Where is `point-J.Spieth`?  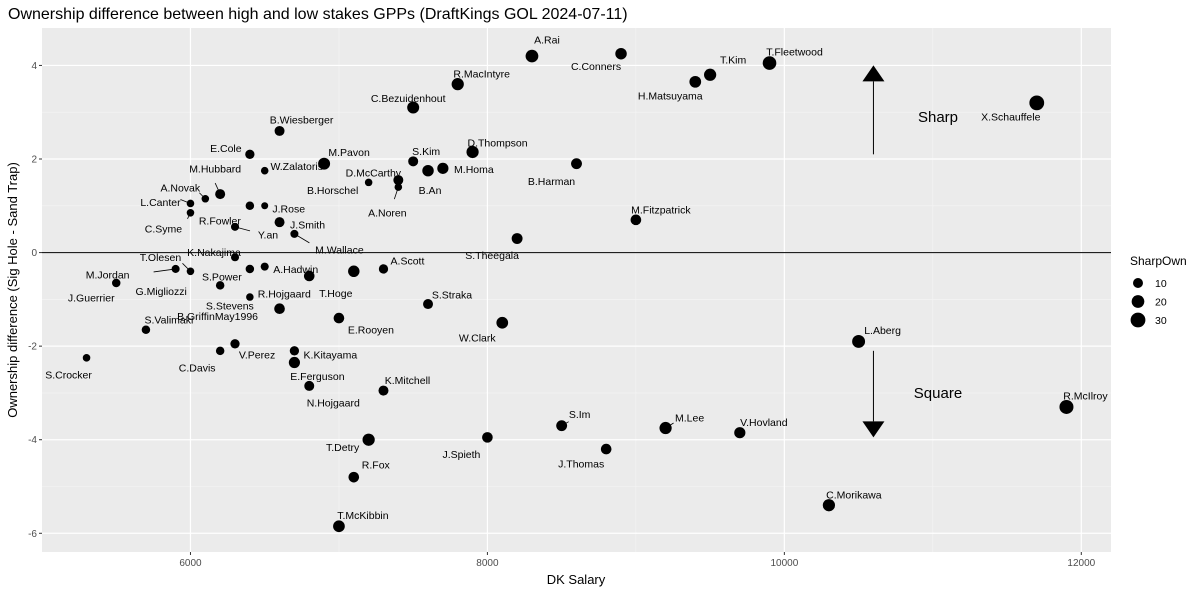 point-J.Spieth is located at coordinates (487, 437).